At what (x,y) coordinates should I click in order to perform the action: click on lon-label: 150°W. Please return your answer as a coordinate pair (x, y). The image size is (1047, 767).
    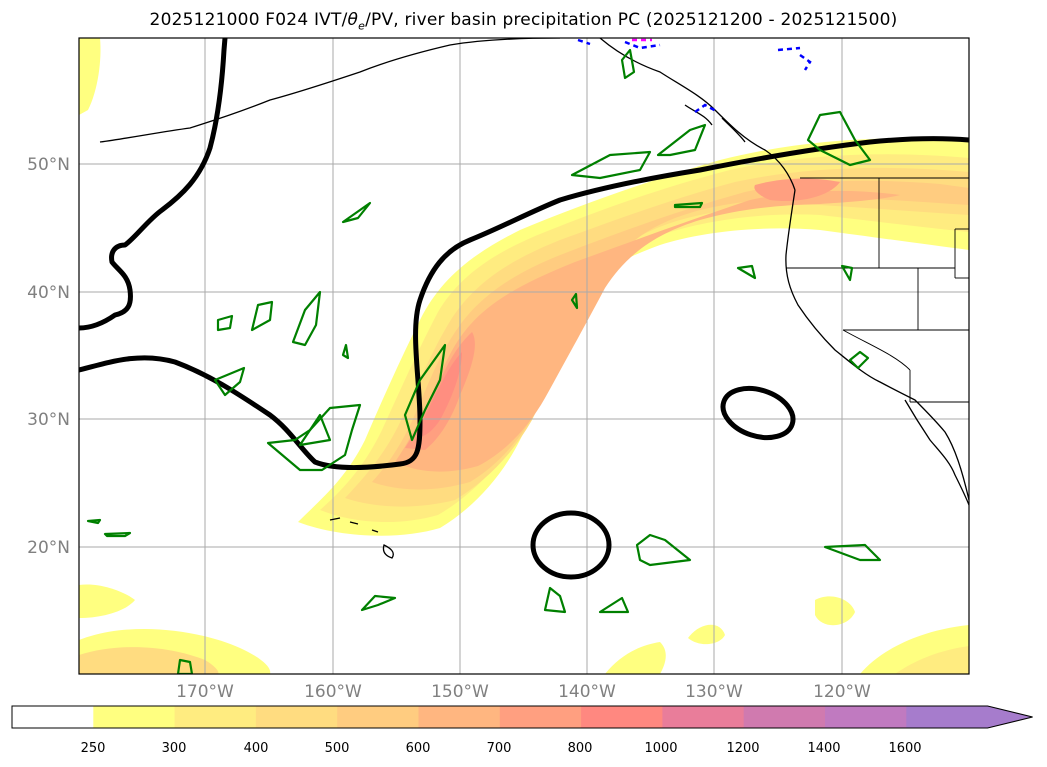
    Looking at the image, I should click on (460, 692).